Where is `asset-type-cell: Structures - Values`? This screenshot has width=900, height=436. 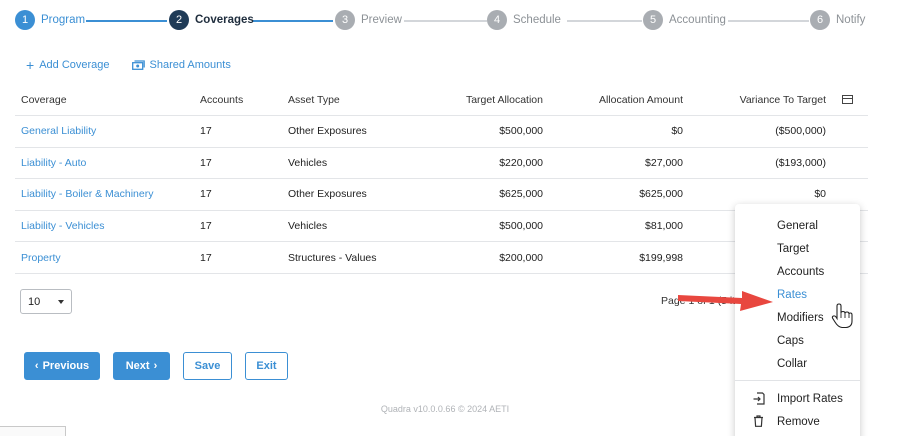
asset-type-cell: Structures - Values is located at coordinates (332, 257).